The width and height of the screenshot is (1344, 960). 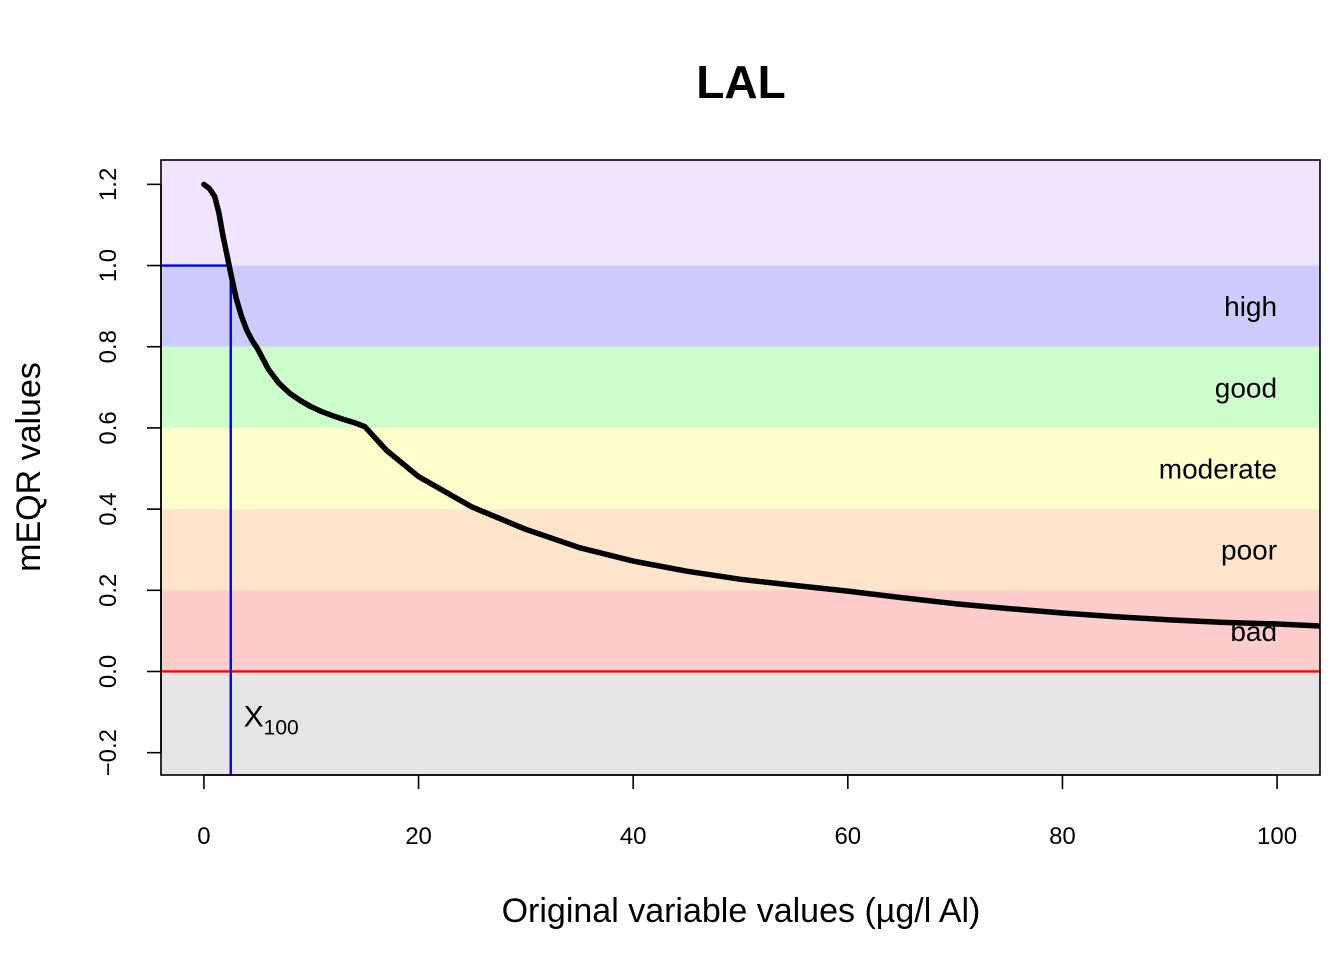 What do you see at coordinates (1062, 836) in the screenshot?
I see `x-tick-label: 80` at bounding box center [1062, 836].